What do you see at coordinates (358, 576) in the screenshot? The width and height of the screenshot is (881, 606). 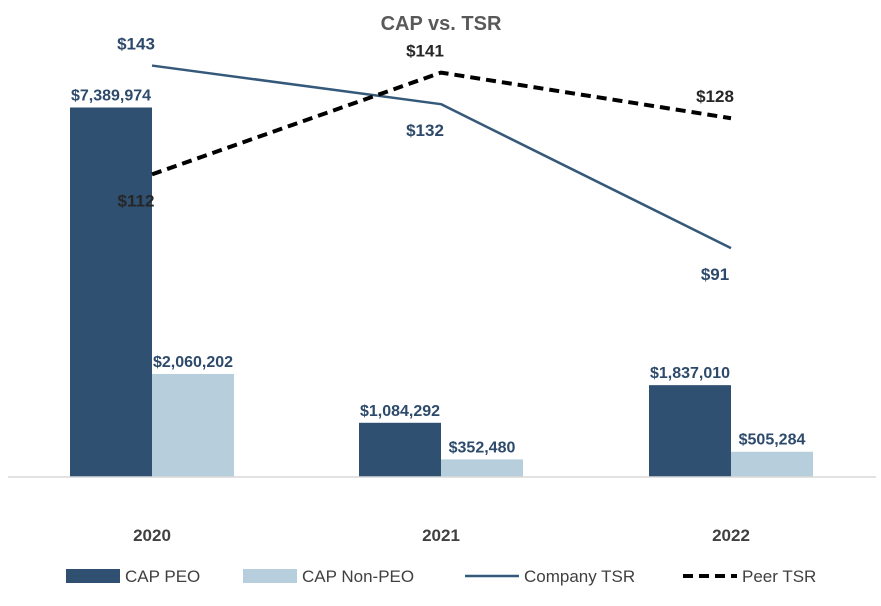 I see `legend-cap-non-peo-label: CAP Non-PEO` at bounding box center [358, 576].